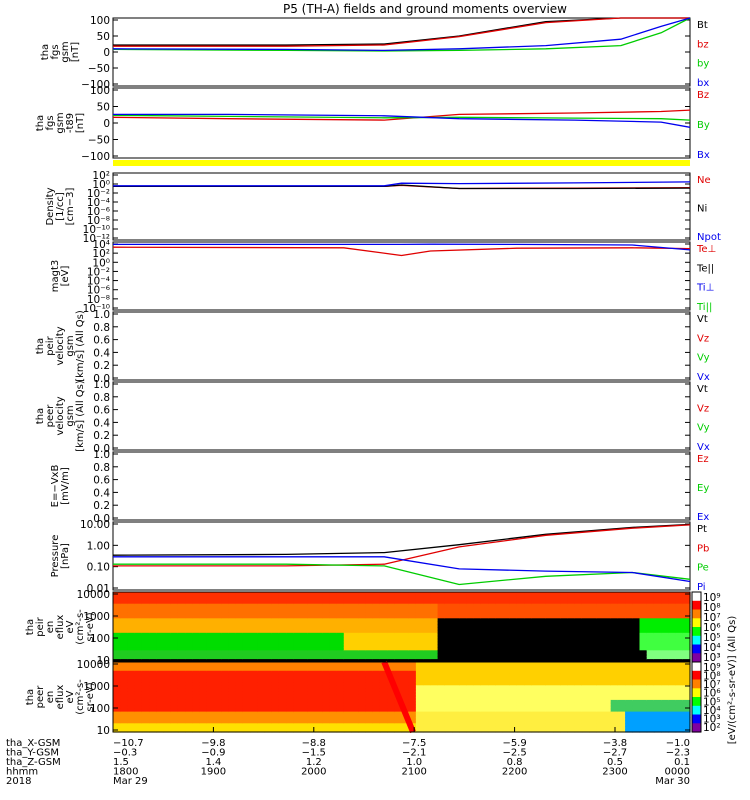  What do you see at coordinates (401, 34) in the screenshot?
I see `series-line-by` at bounding box center [401, 34].